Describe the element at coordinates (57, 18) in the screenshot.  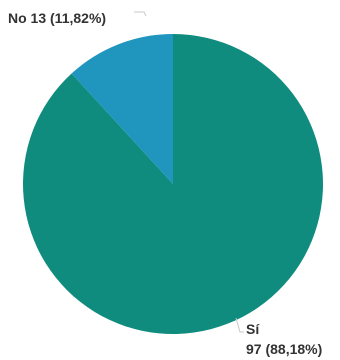
I see `slice-label-no: No 13 (11,82%)` at that location.